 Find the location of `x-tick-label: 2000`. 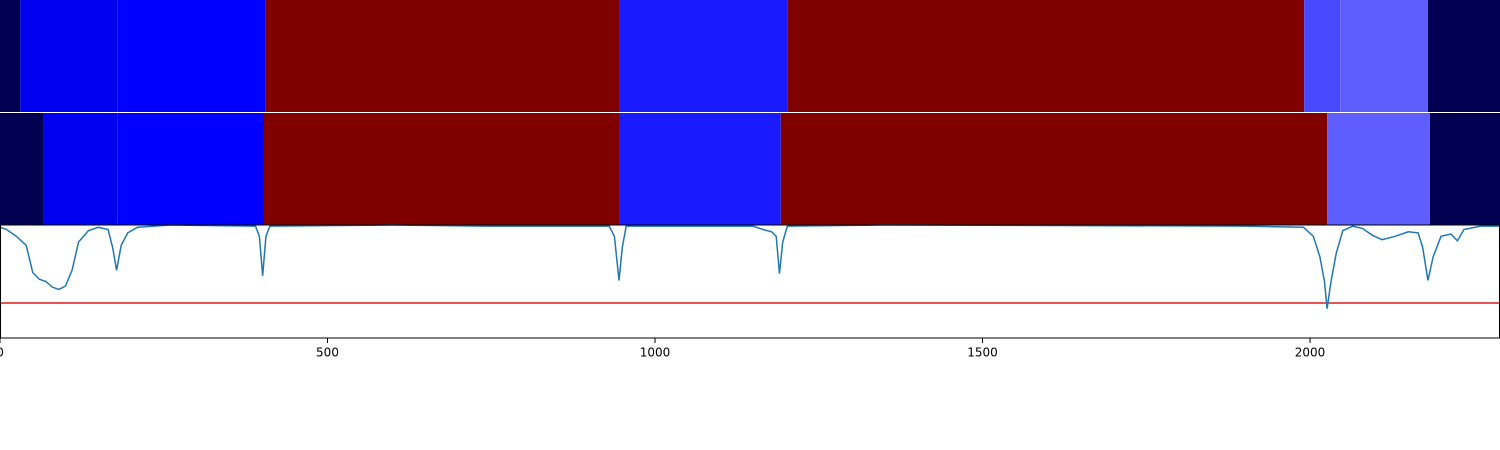

x-tick-label: 2000 is located at coordinates (1310, 353).